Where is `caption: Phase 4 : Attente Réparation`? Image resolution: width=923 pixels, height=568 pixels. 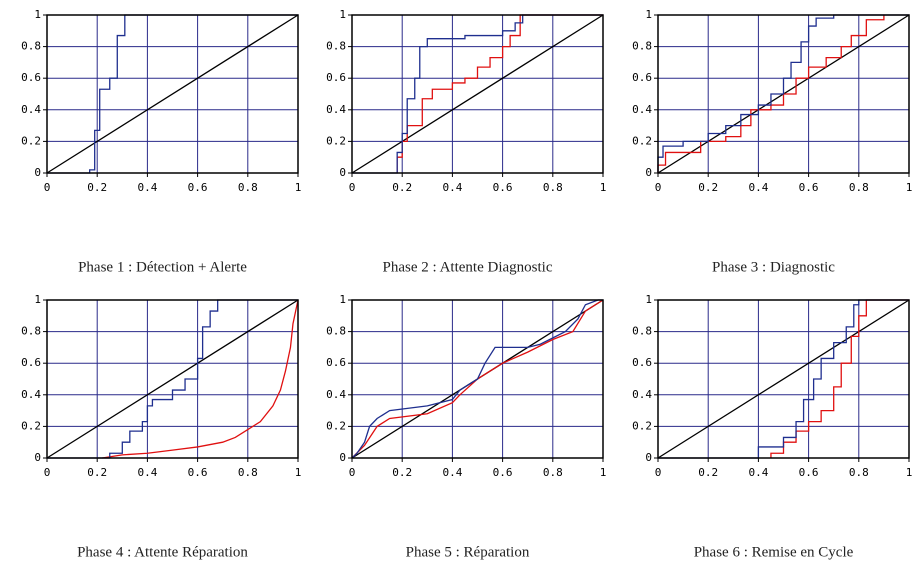
caption: Phase 4 : Attente Réparation is located at coordinates (162, 552).